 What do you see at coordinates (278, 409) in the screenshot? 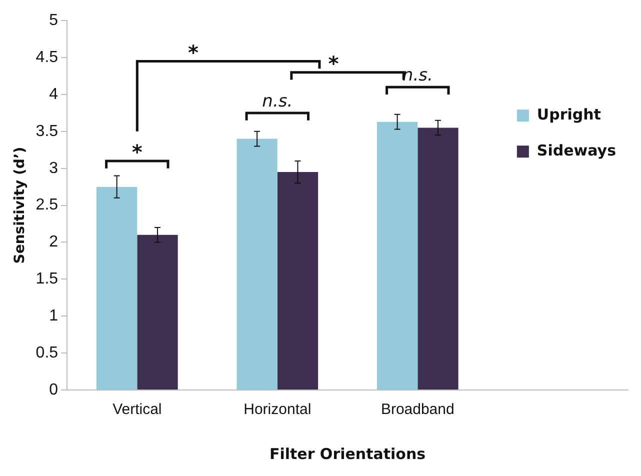
I see `x-tick-label: Horizontal` at bounding box center [278, 409].